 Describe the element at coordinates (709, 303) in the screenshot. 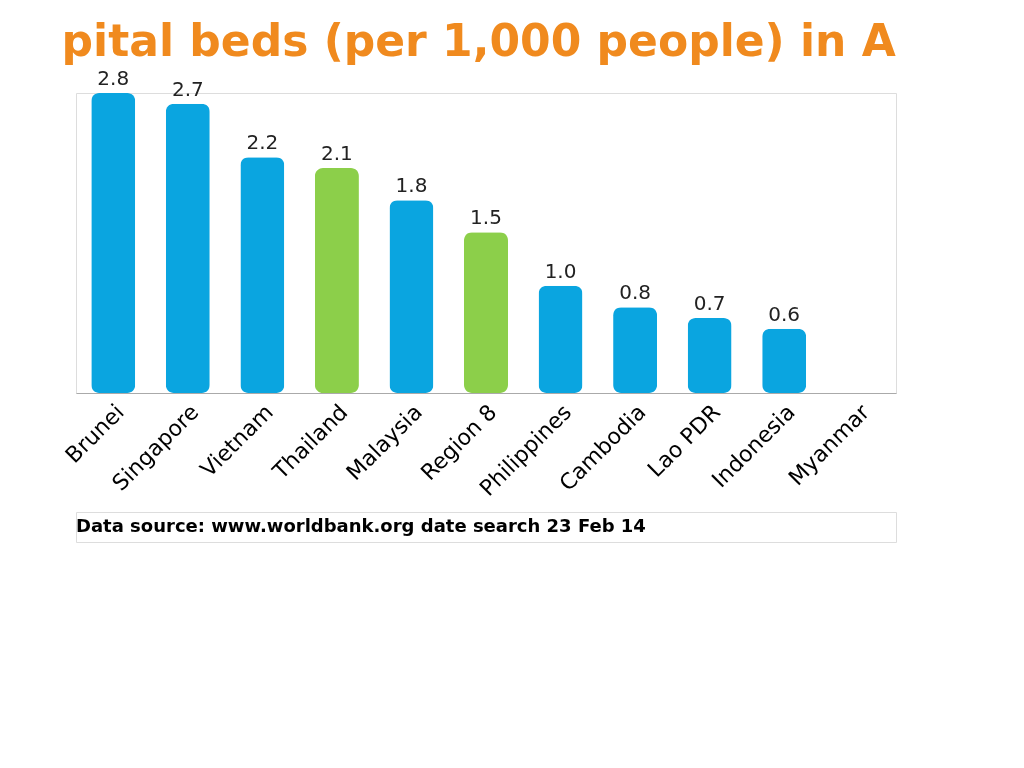

I see `data-label: 0.7` at that location.